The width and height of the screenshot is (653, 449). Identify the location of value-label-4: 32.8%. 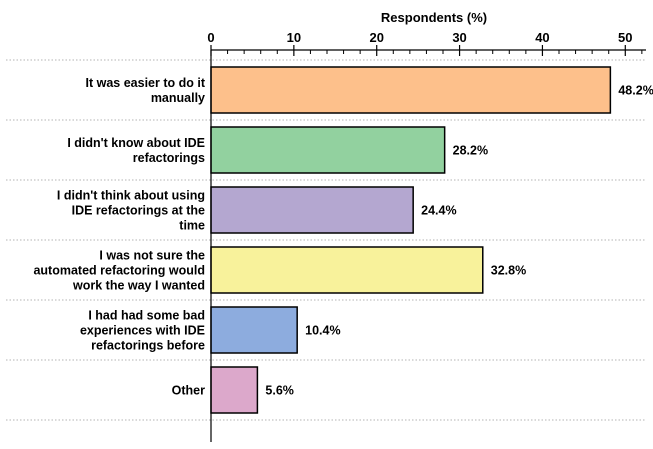
(508, 271).